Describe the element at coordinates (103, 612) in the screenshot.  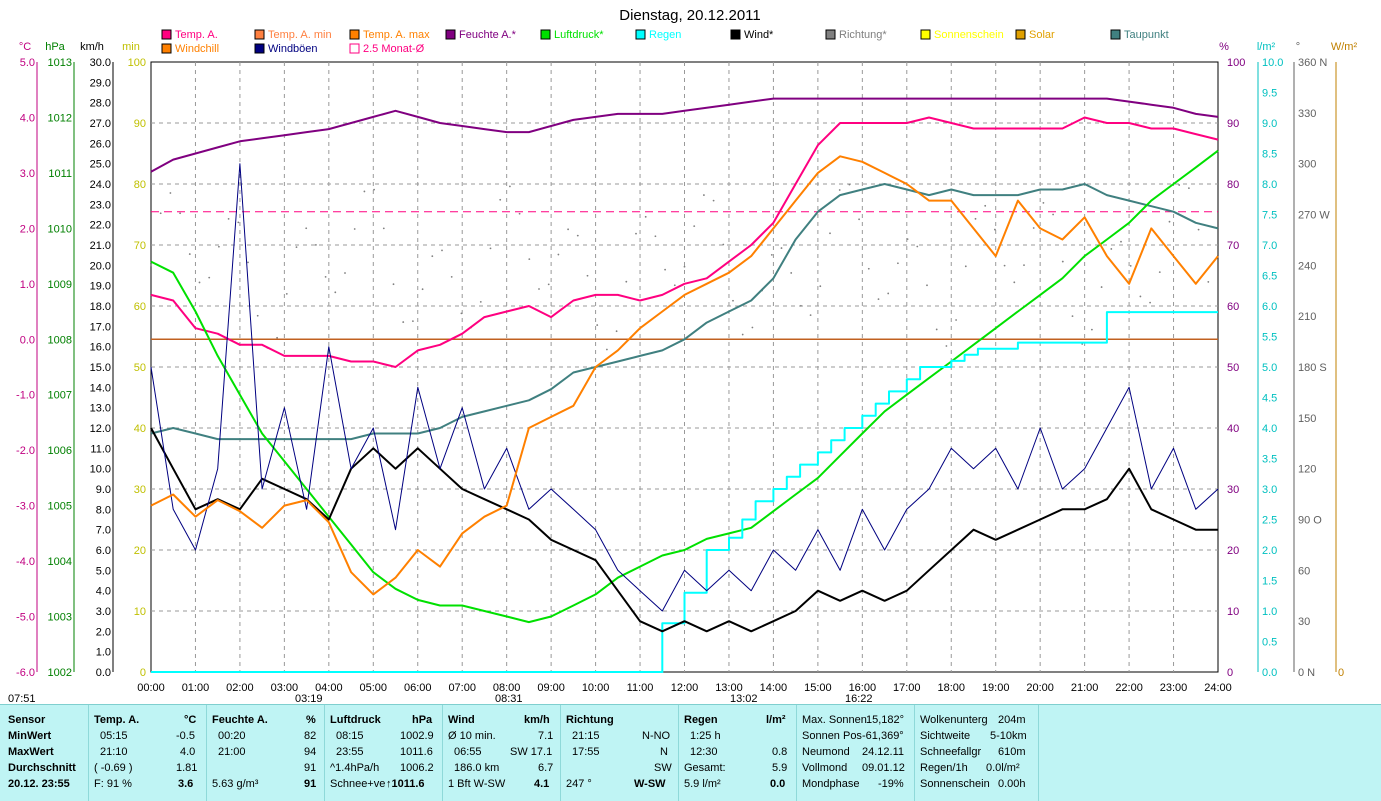
I see `axis-wind-tick-27: 3.0` at that location.